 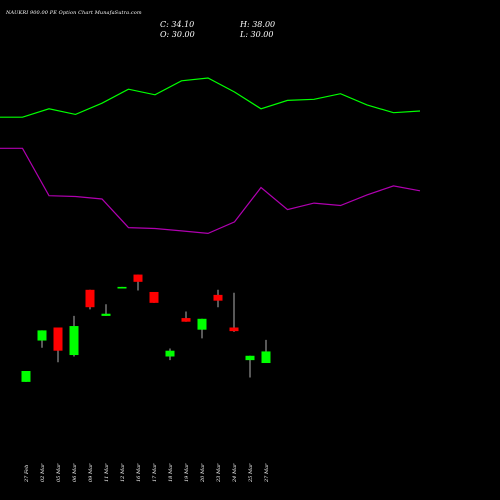 I want to click on x-tick-label: 18 Mar, so click(x=171, y=472).